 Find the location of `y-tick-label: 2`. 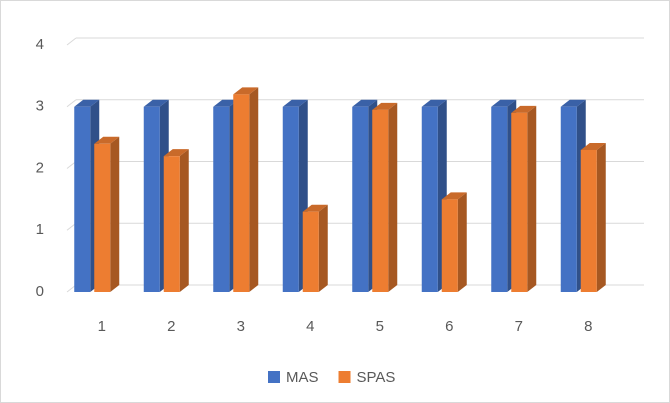

y-tick-label: 2 is located at coordinates (40, 167).